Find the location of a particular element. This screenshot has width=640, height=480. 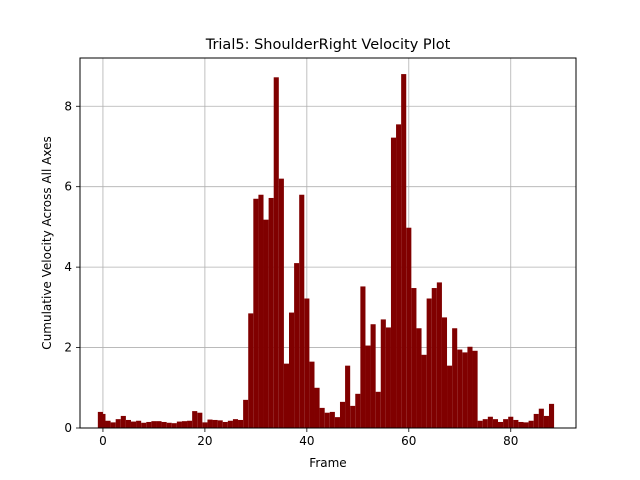

x-tick-label: 60 is located at coordinates (408, 441).